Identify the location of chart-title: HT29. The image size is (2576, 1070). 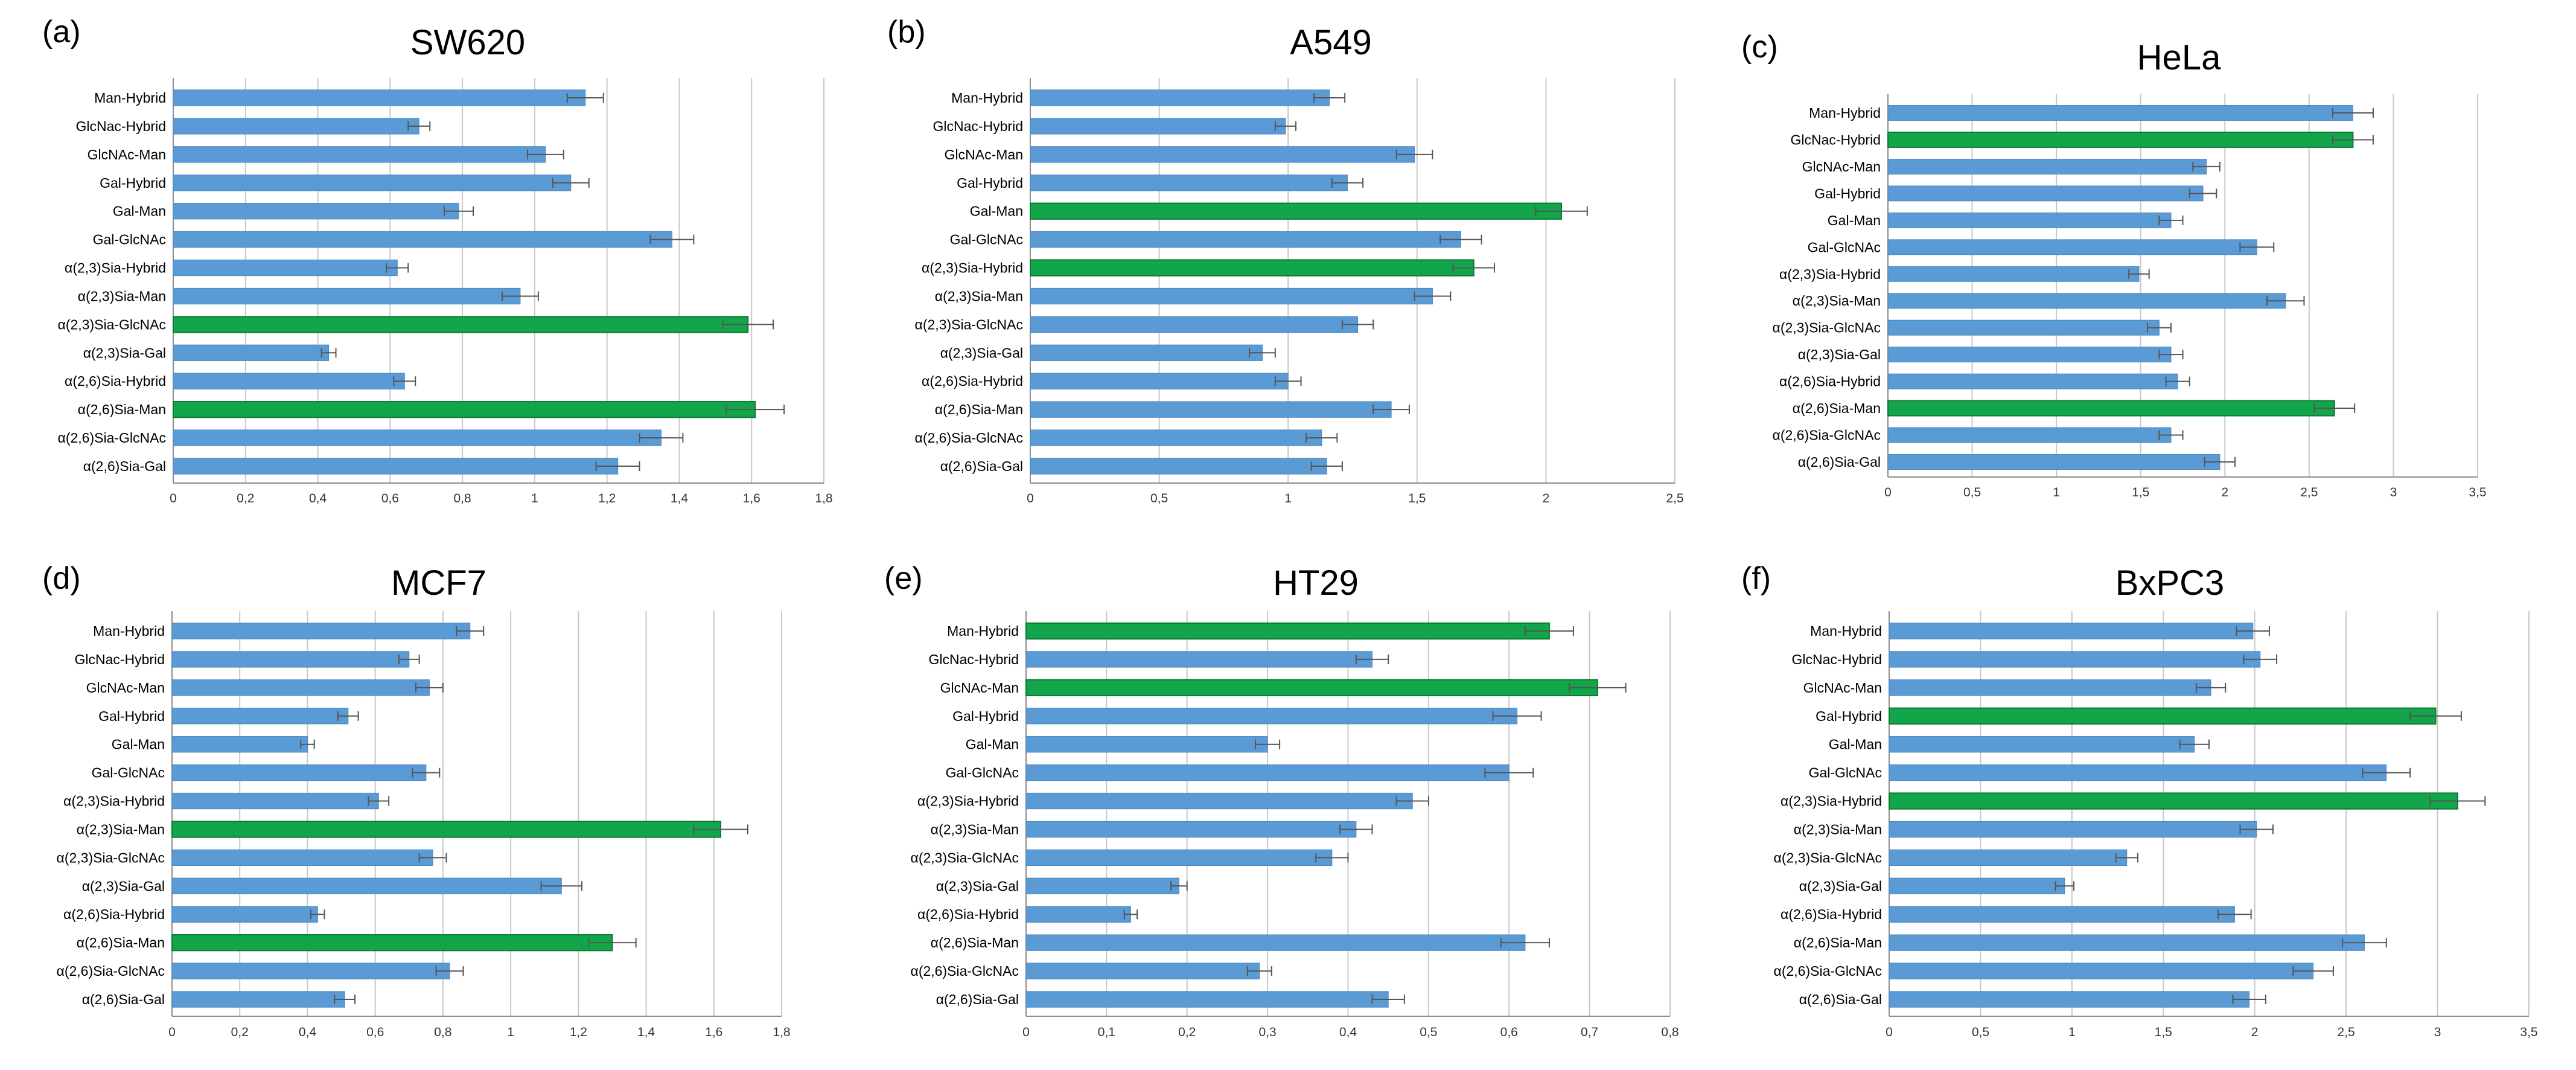
(1316, 583).